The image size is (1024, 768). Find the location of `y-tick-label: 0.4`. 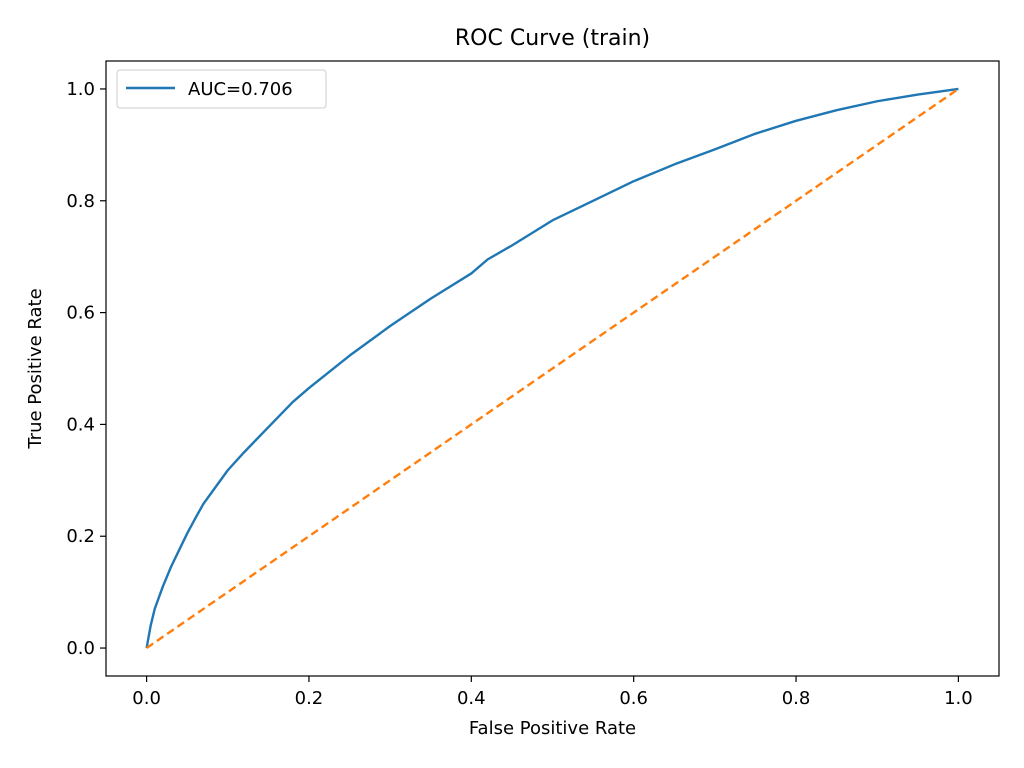

y-tick-label: 0.4 is located at coordinates (80, 424).